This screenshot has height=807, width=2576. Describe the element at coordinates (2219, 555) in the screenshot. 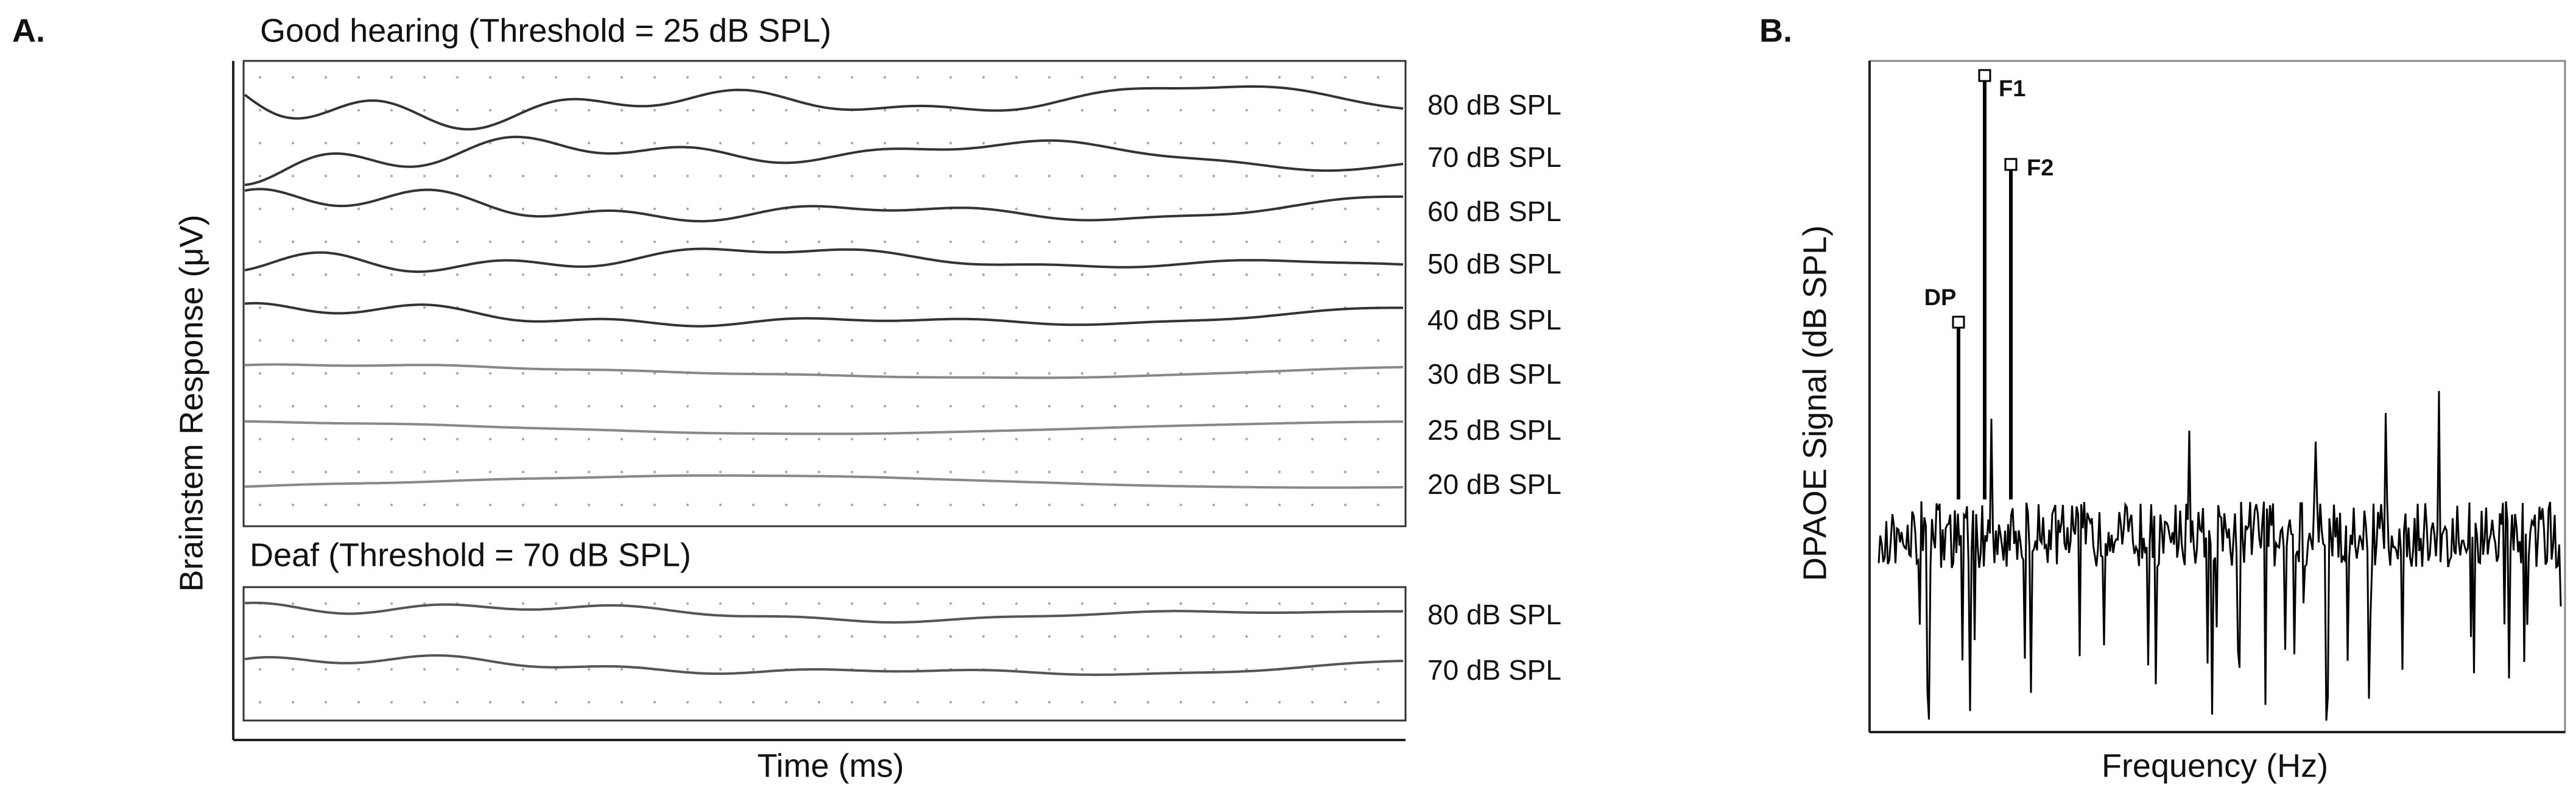

I see `spectrum` at that location.